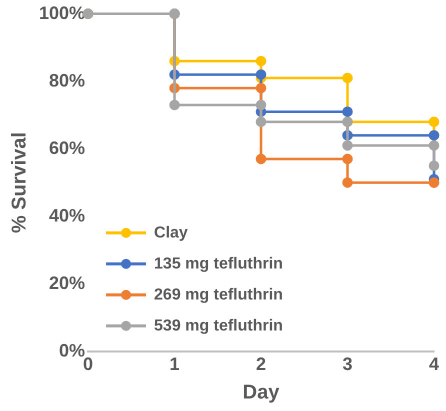 Image resolution: width=446 pixels, height=411 pixels. What do you see at coordinates (261, 393) in the screenshot?
I see `x-axis-title: Day` at bounding box center [261, 393].